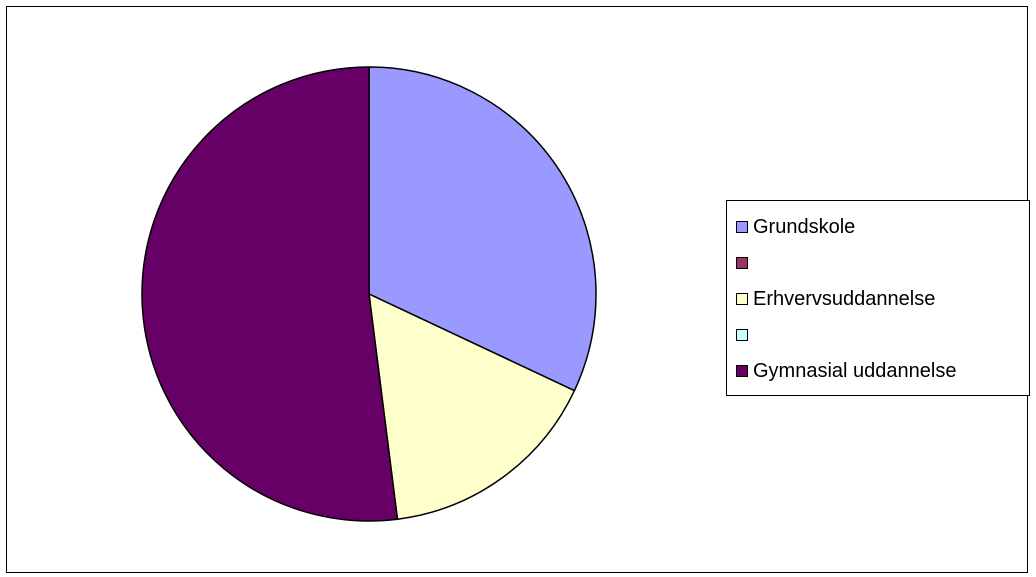 This screenshot has height=577, width=1036. Describe the element at coordinates (844, 299) in the screenshot. I see `legend-label: Erhvervsuddannelse` at that location.